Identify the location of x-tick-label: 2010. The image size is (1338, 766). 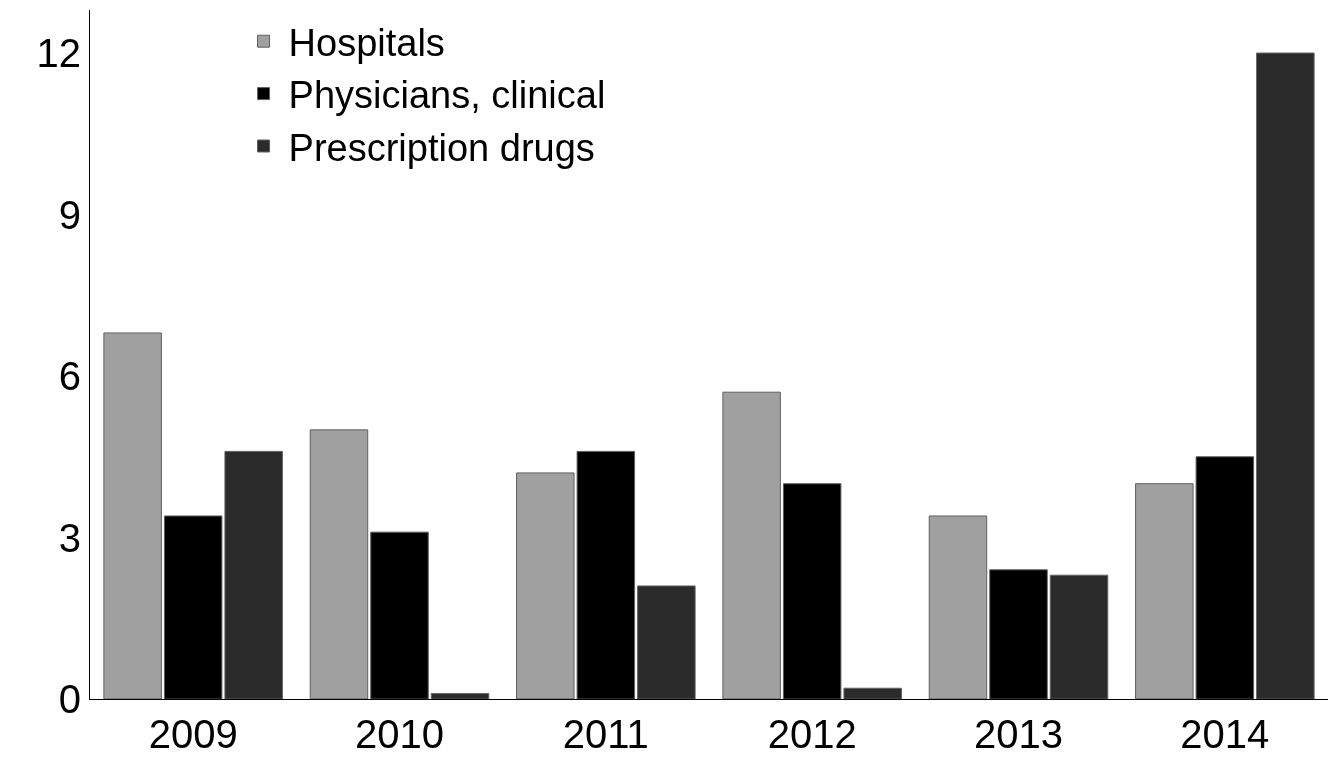
(399, 734).